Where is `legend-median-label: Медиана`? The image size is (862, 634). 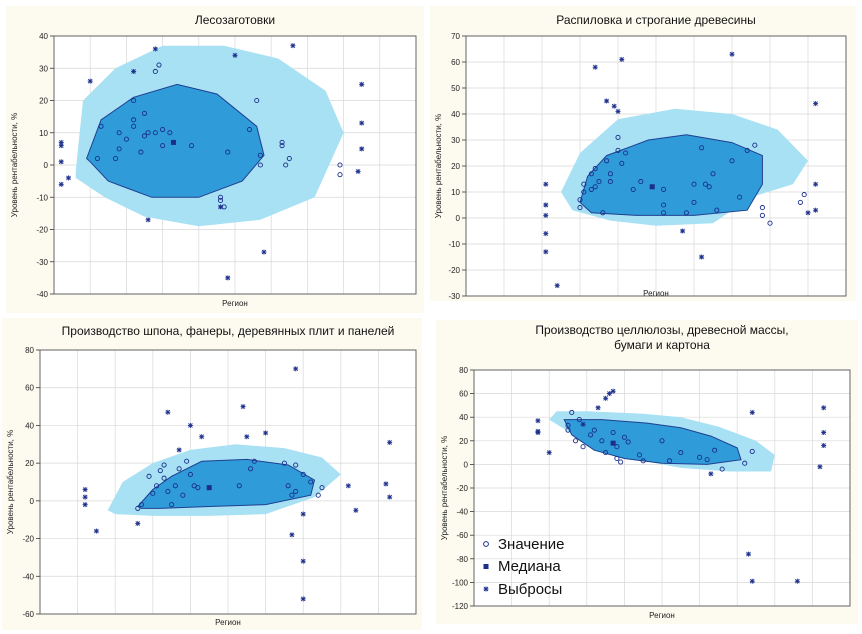
legend-median-label: Медиана is located at coordinates (529, 566).